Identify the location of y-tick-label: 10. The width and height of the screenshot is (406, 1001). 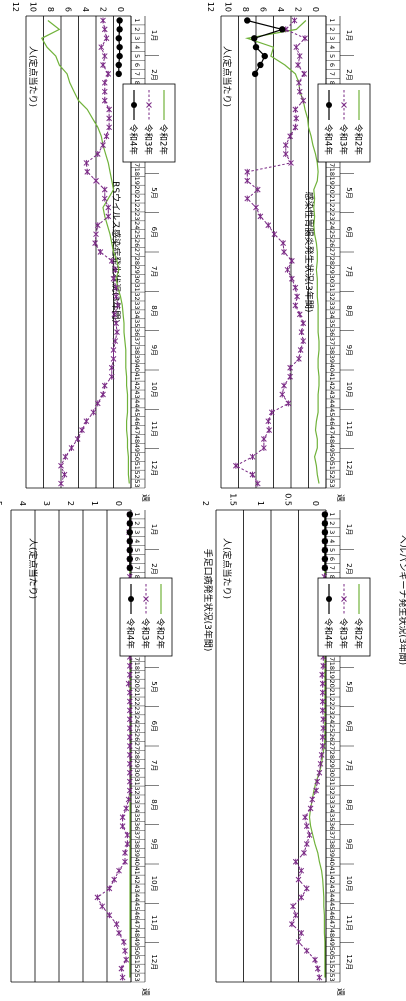
(33, 7).